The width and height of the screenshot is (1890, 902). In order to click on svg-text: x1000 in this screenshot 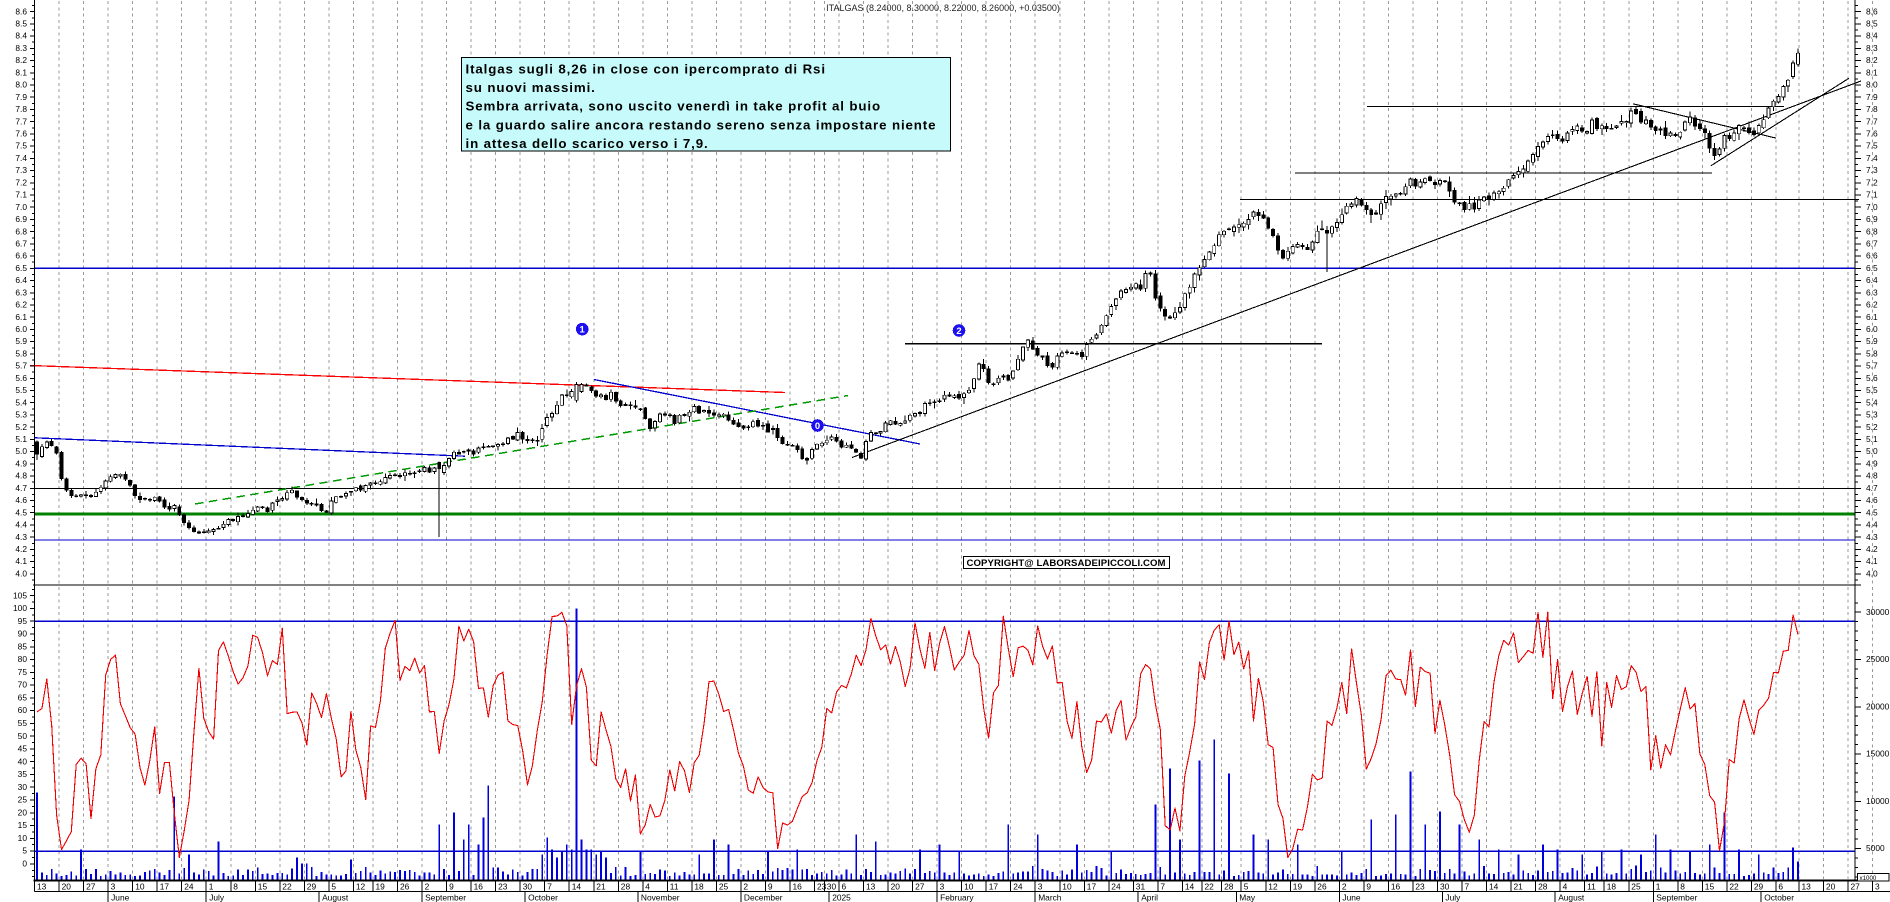, I will do `click(1868, 878)`.